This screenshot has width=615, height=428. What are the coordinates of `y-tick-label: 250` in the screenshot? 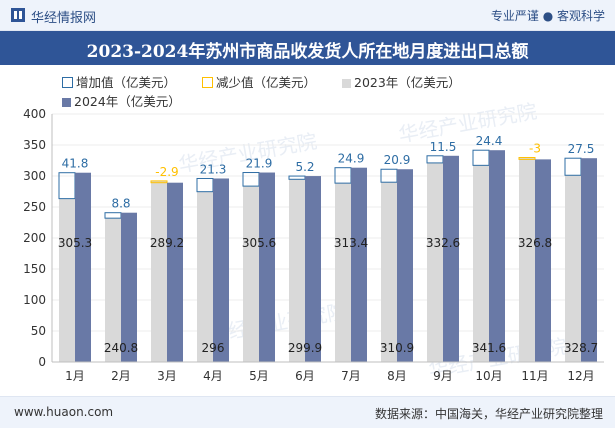 It's located at (34, 207).